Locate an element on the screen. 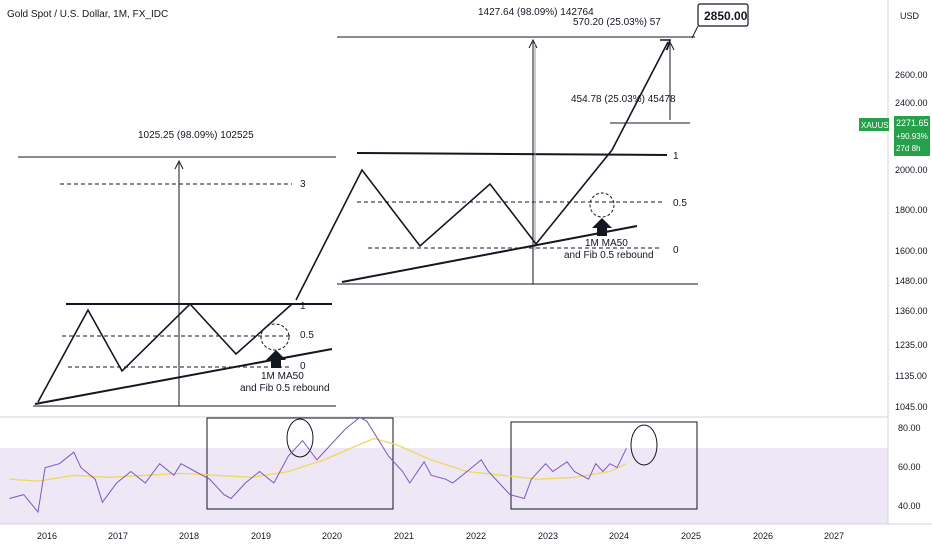 The image size is (932, 550). time-tick: 2017 is located at coordinates (118, 536).